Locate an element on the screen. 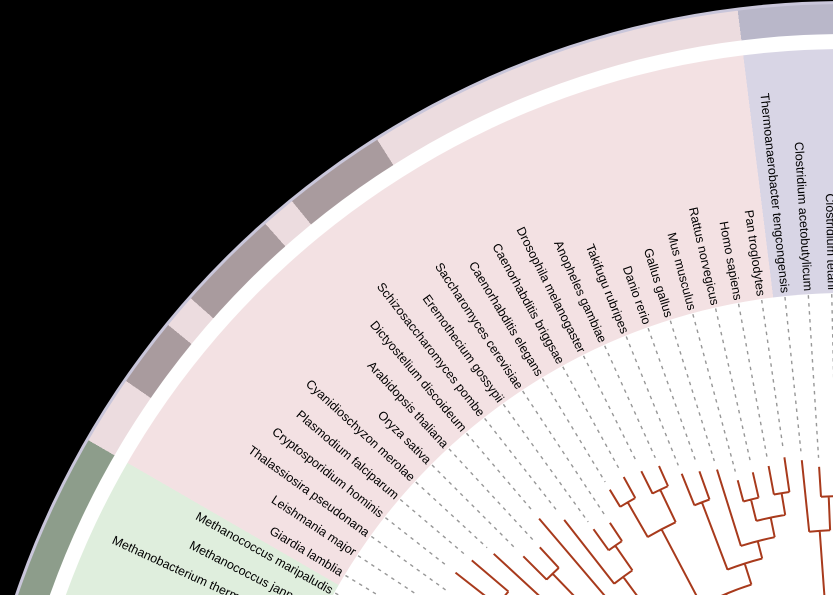 This screenshot has width=833, height=595. tree-branches is located at coordinates (597, 526).